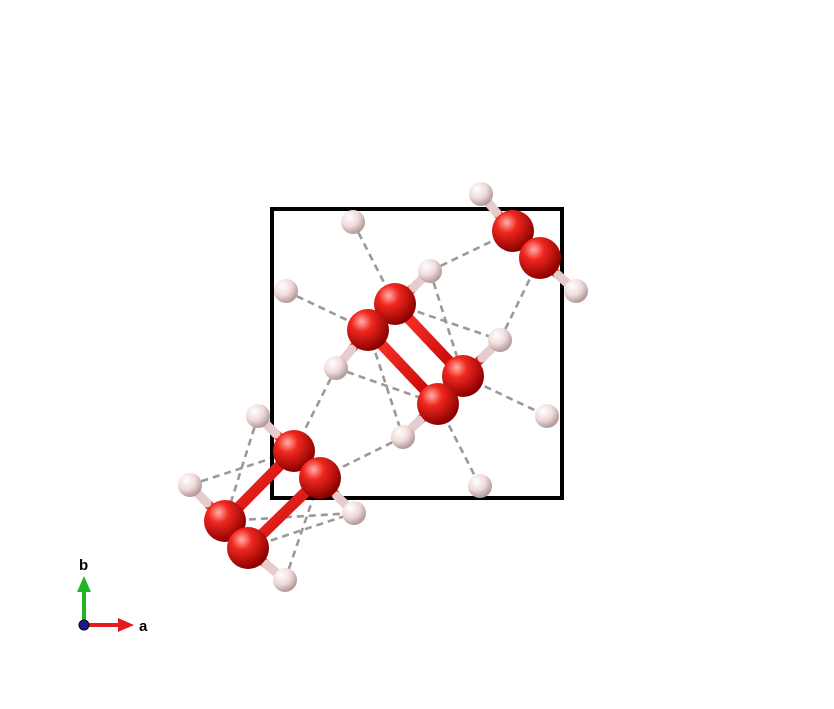  Describe the element at coordinates (112, 596) in the screenshot. I see `axis-triad: a b` at that location.